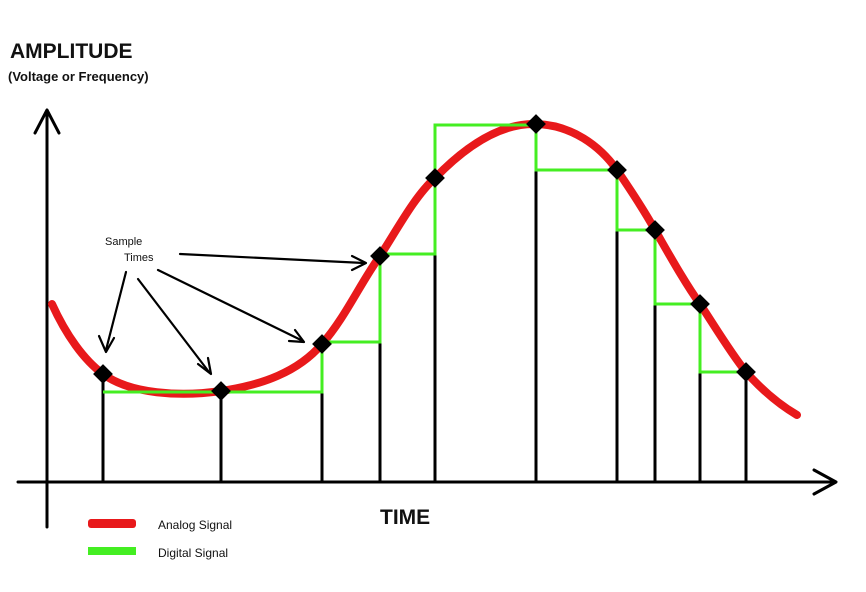  I want to click on y-axis-subtitle: (Voltage or Frequency), so click(78, 76).